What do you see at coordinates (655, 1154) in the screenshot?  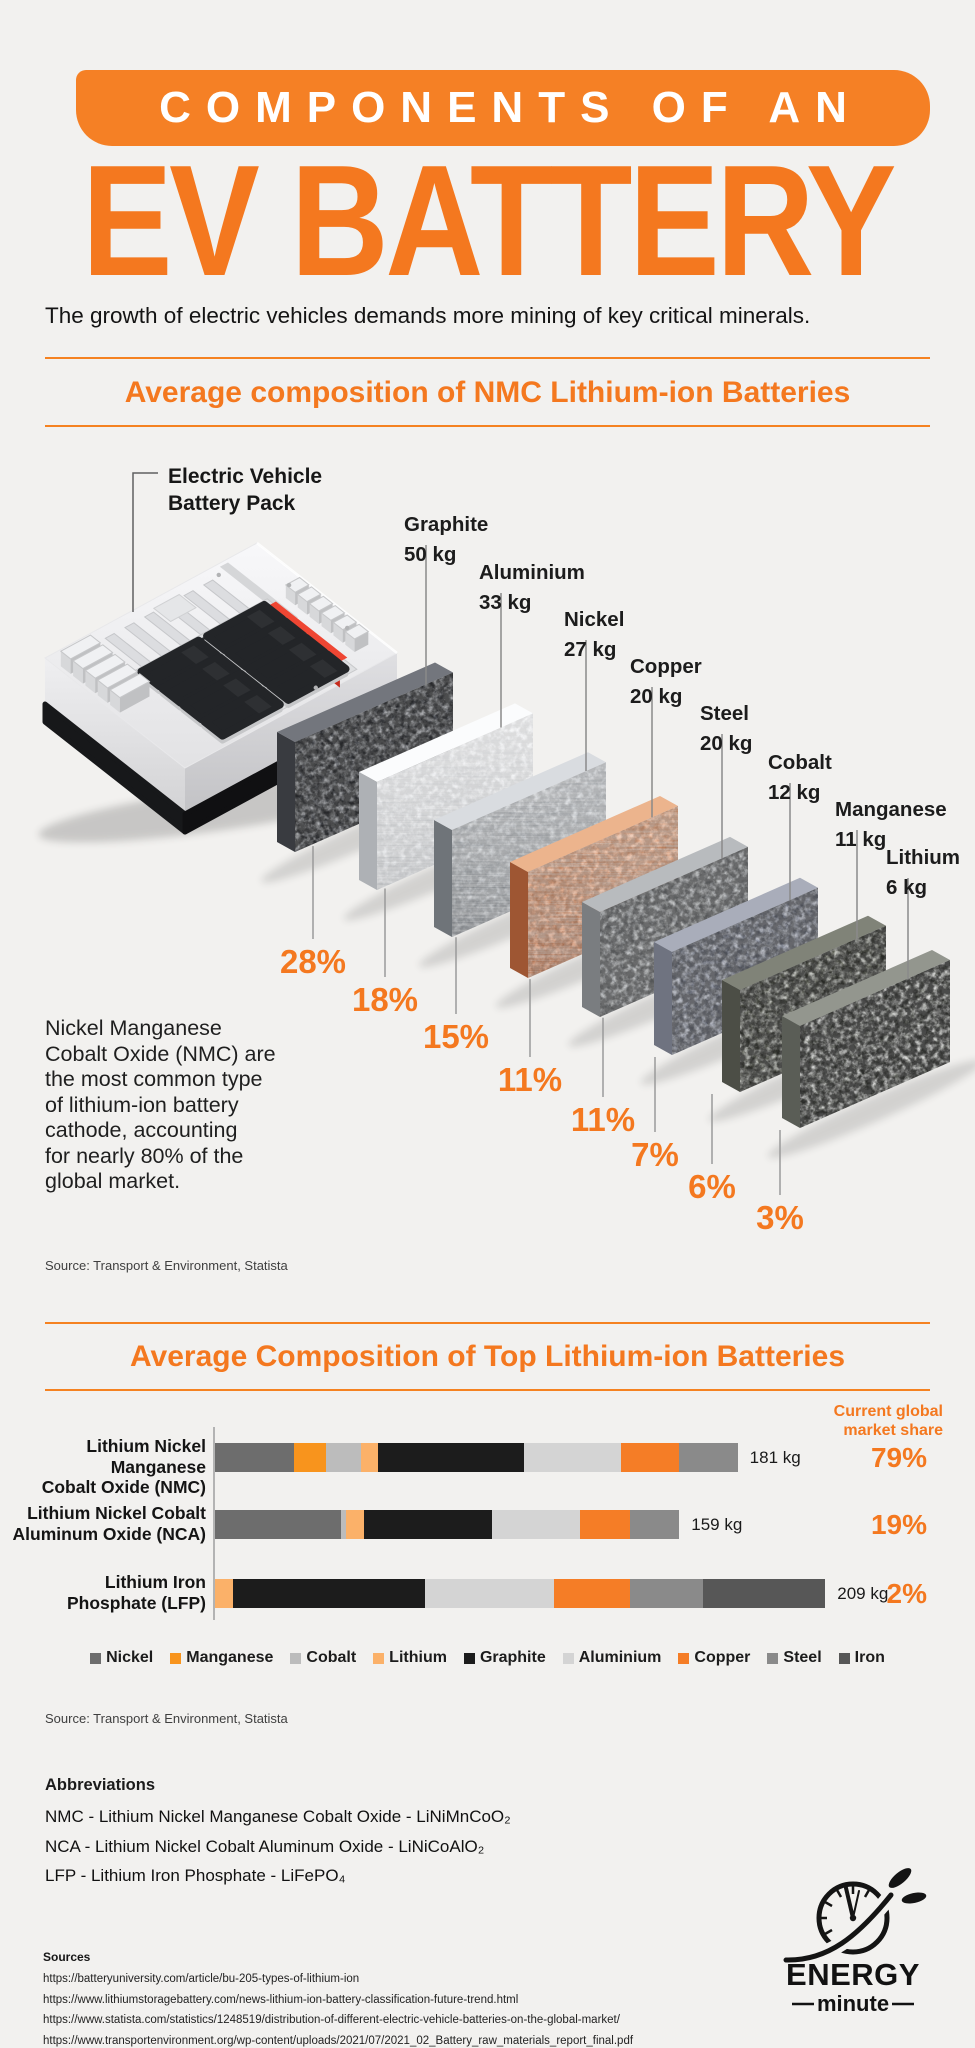 I see `material-percent: 7%` at bounding box center [655, 1154].